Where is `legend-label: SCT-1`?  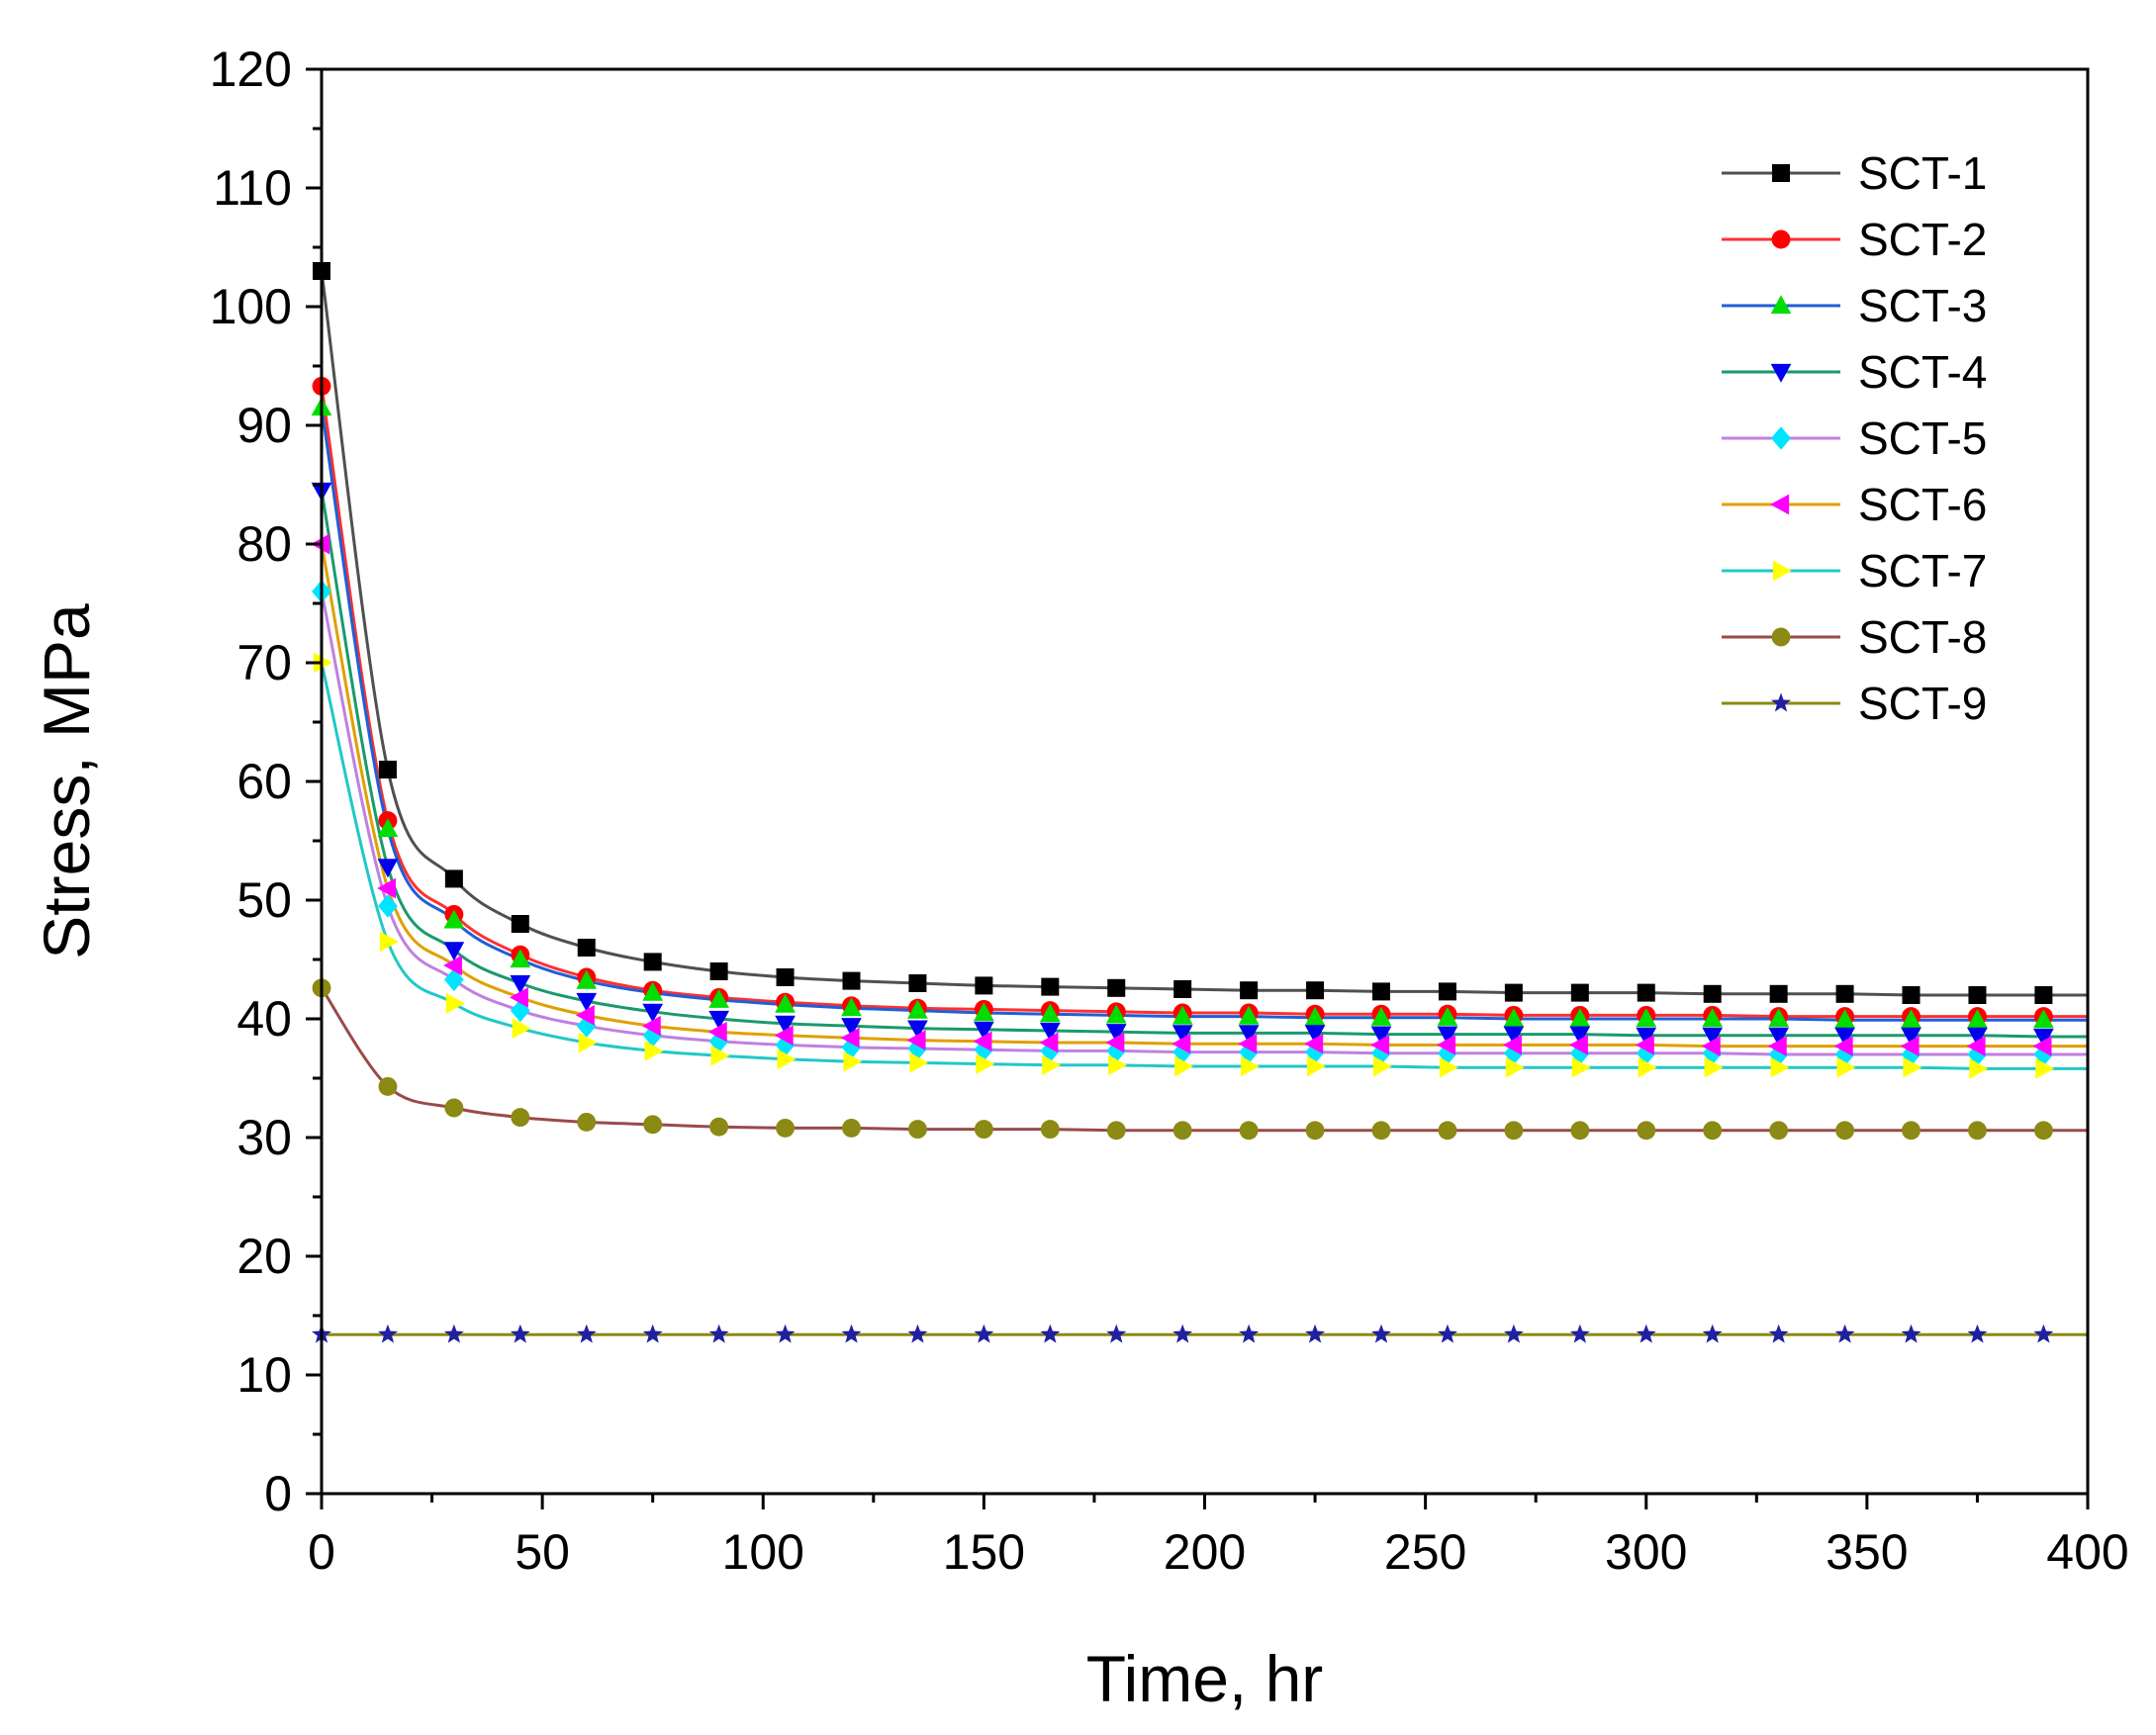
legend-label: SCT-1 is located at coordinates (1922, 173).